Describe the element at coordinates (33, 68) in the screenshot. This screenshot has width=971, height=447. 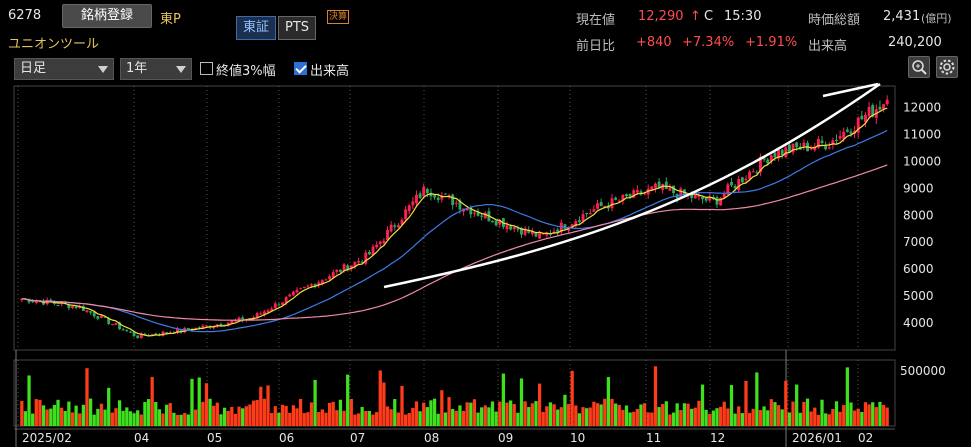
I see `period-select-value: 日足` at that location.